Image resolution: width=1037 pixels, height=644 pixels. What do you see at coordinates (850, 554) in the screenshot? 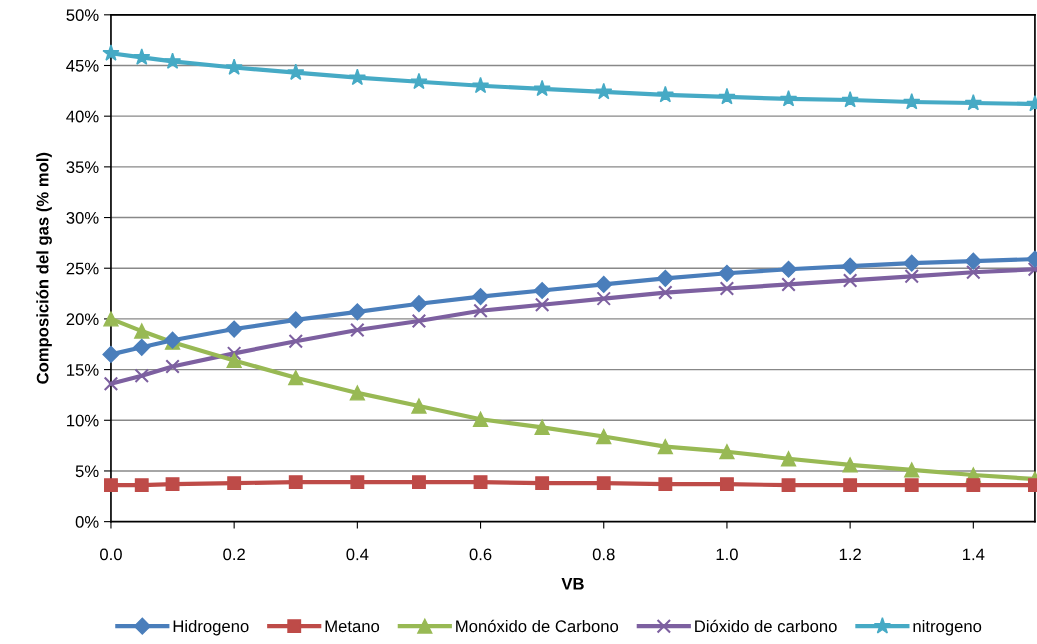
I see `x-tick-label: 1.2` at bounding box center [850, 554].